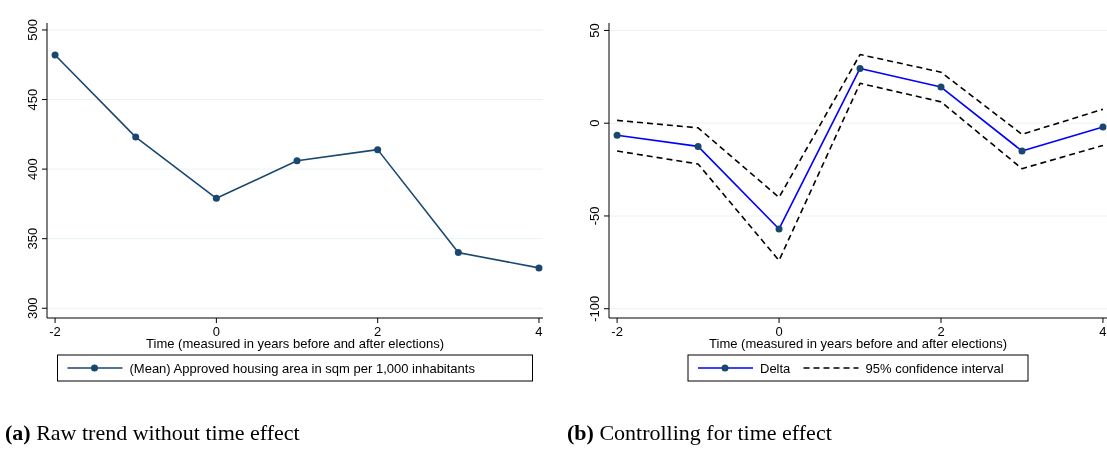 This screenshot has width=1107, height=449. Describe the element at coordinates (32, 238) in the screenshot. I see `y-tick-label: 350` at that location.